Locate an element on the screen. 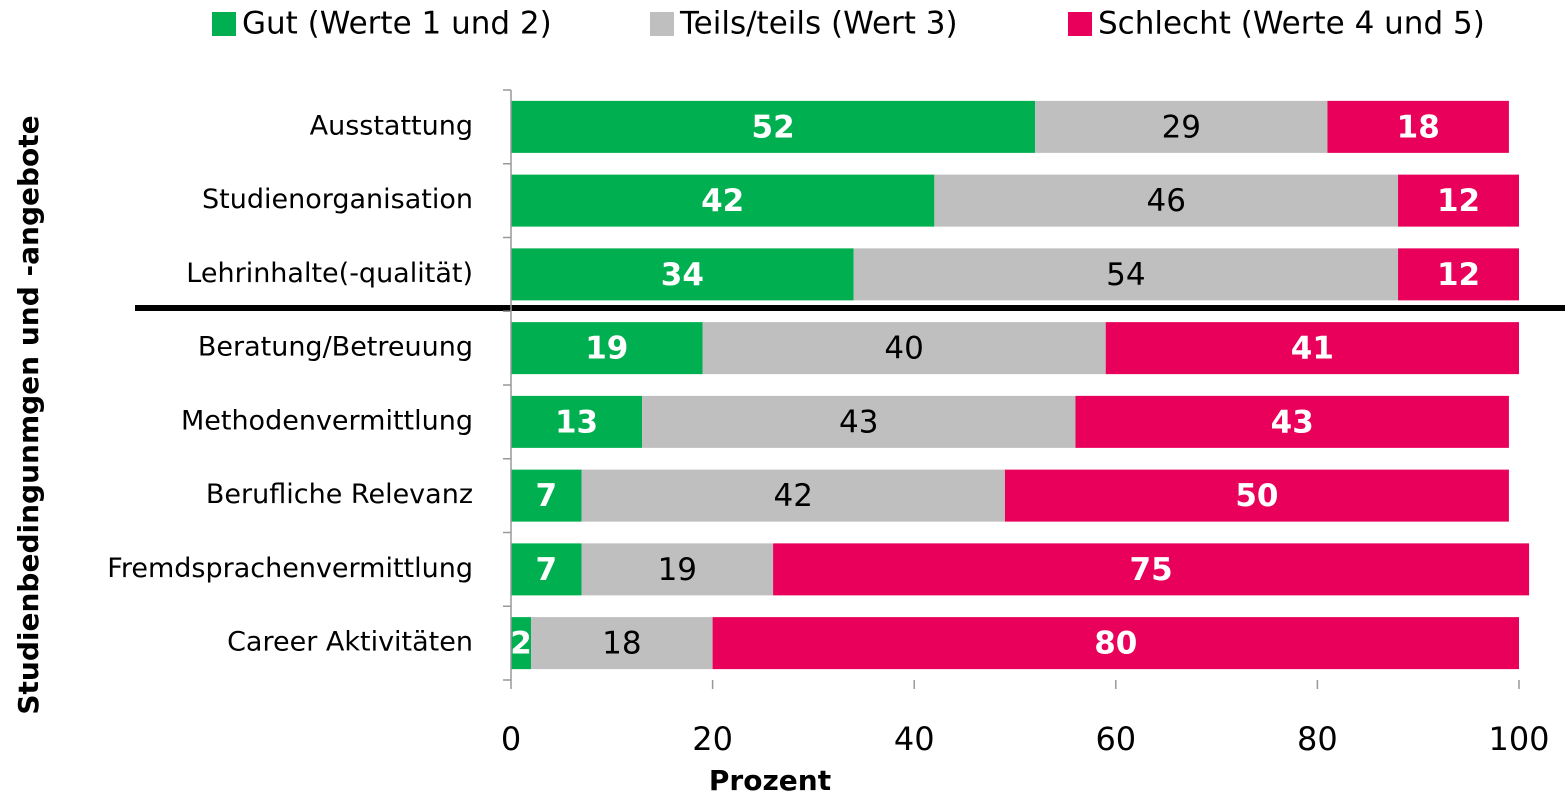 Image resolution: width=1565 pixels, height=810 pixels. legend-label: Schlecht (Werte 4 und 5) is located at coordinates (1291, 24).